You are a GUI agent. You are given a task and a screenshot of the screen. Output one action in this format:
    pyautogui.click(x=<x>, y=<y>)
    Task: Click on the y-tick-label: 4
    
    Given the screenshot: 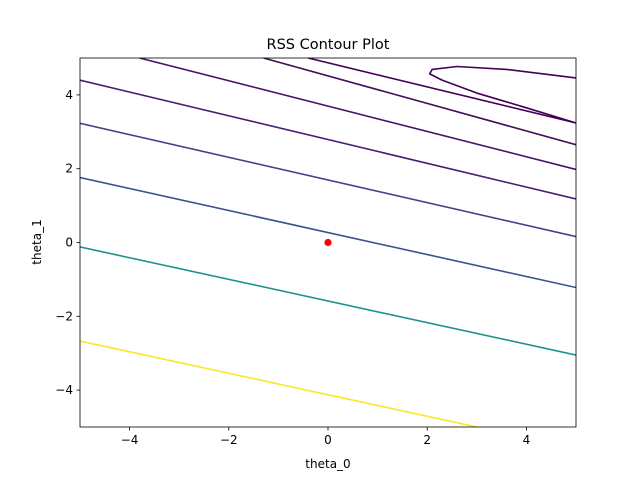 What is the action you would take?
    pyautogui.click(x=69, y=95)
    